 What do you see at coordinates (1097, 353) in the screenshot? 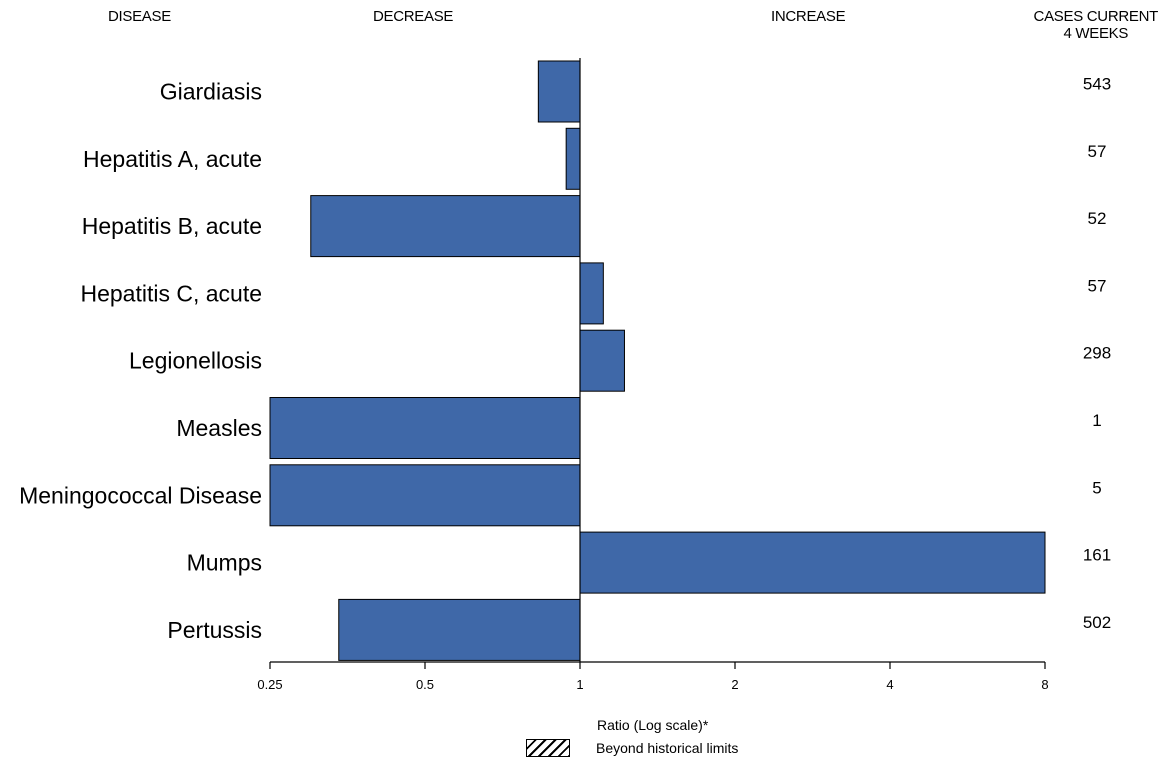
I see `case-count: 298` at bounding box center [1097, 353].